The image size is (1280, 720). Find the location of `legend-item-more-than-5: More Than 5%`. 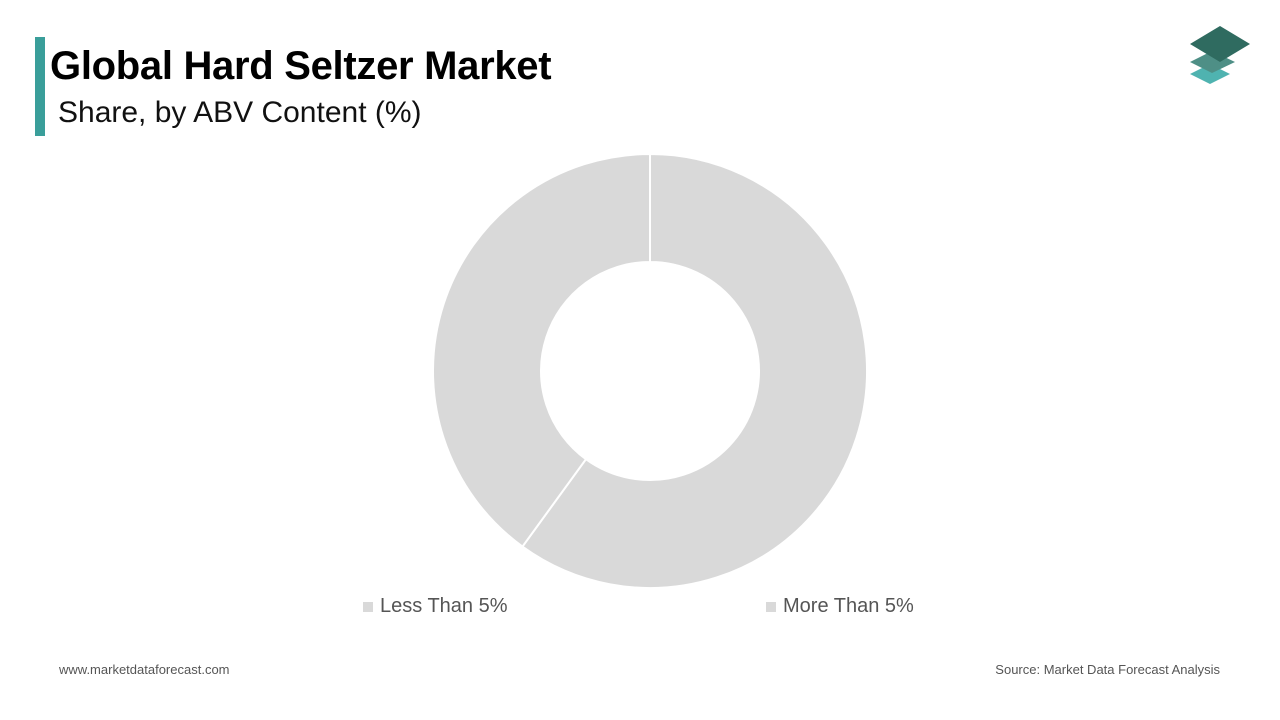

legend-item-more-than-5: More Than 5% is located at coordinates (840, 606).